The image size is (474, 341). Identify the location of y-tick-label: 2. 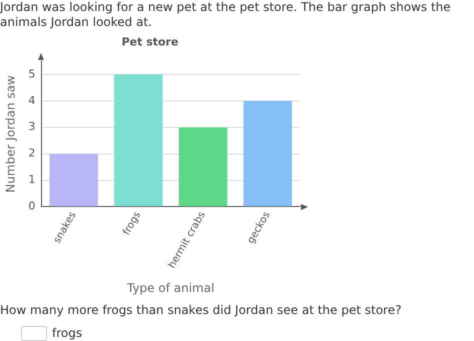
(32, 153).